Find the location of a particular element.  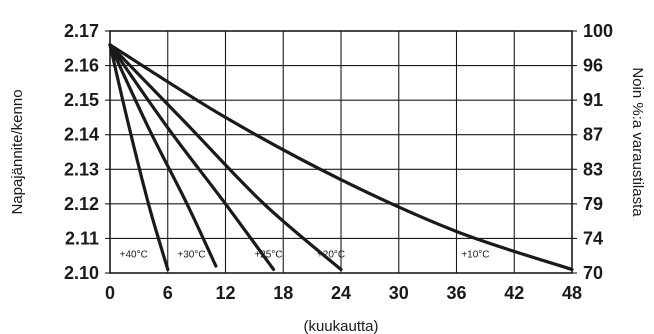

y-tick-label: 2.13 is located at coordinates (81, 169).